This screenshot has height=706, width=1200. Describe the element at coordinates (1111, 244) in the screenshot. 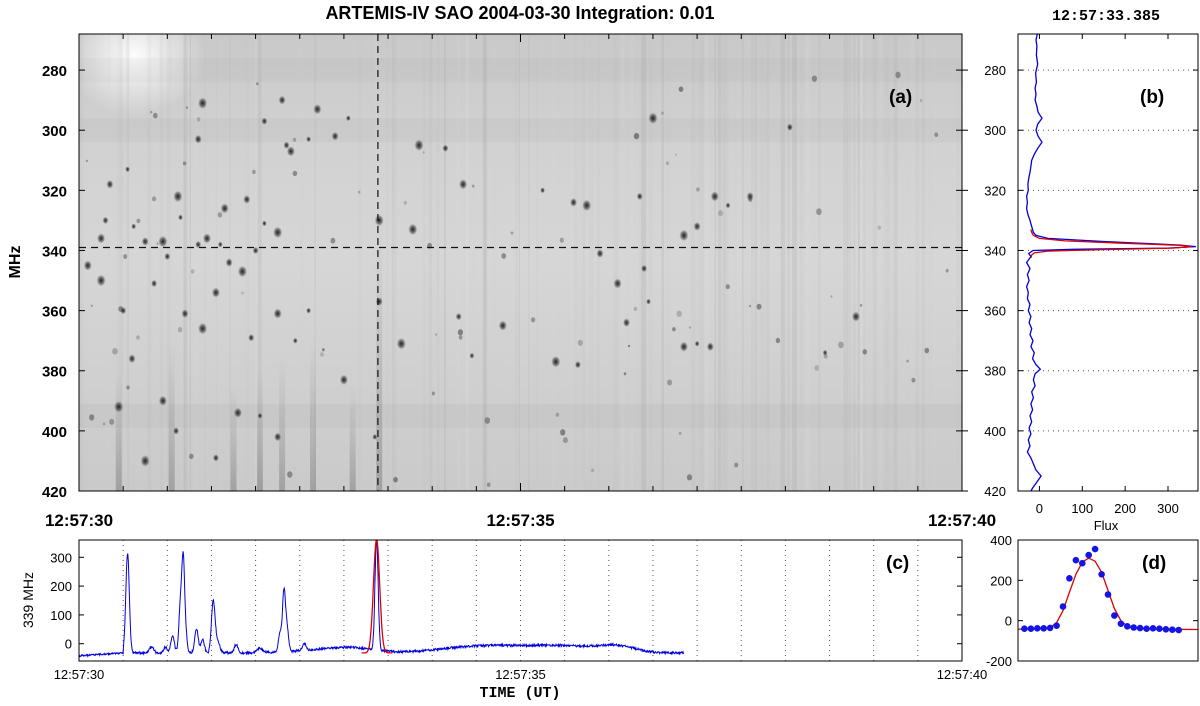

I see `flux-series-line` at that location.